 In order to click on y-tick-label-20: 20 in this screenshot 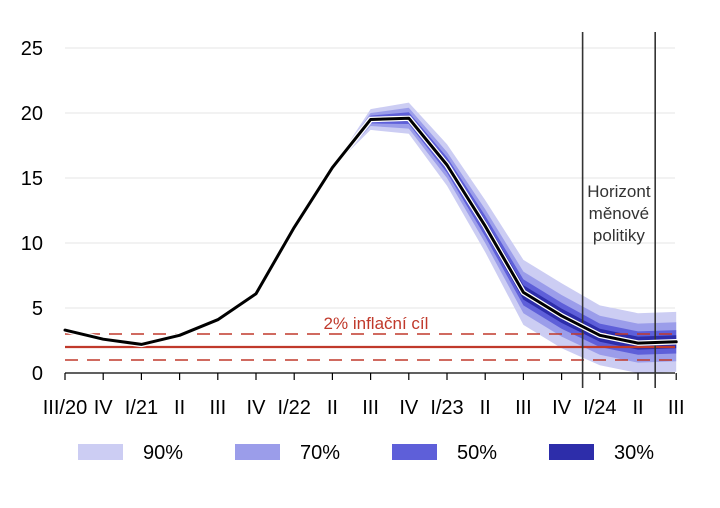, I will do `click(32, 114)`.